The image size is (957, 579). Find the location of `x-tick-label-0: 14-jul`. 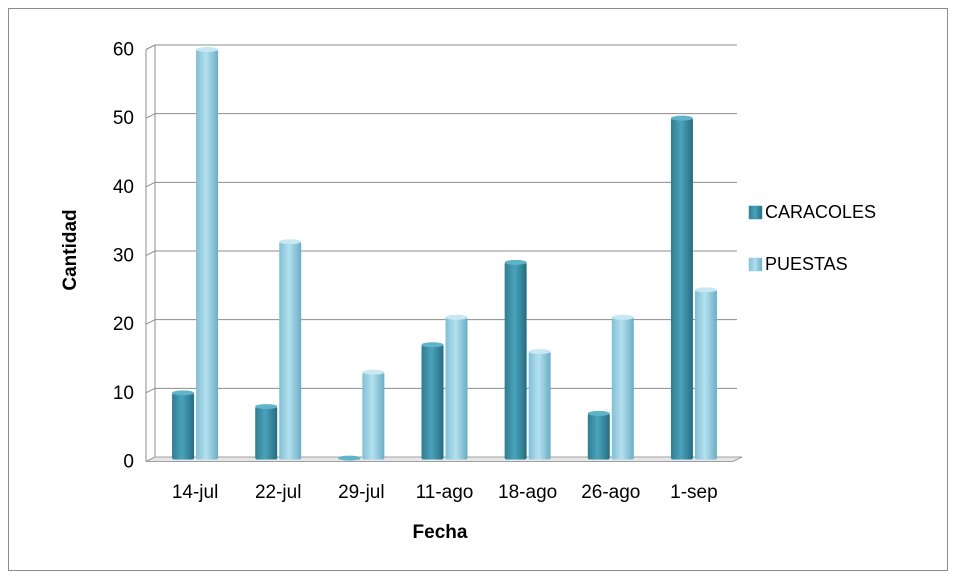

x-tick-label-0: 14-jul is located at coordinates (195, 492).